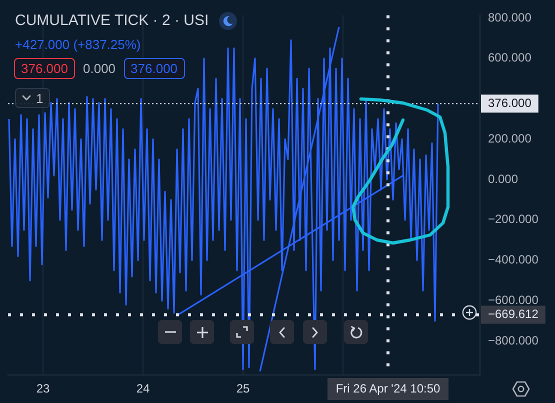 This screenshot has width=555, height=403. What do you see at coordinates (40, 98) in the screenshot?
I see `annotation: 1` at bounding box center [40, 98].